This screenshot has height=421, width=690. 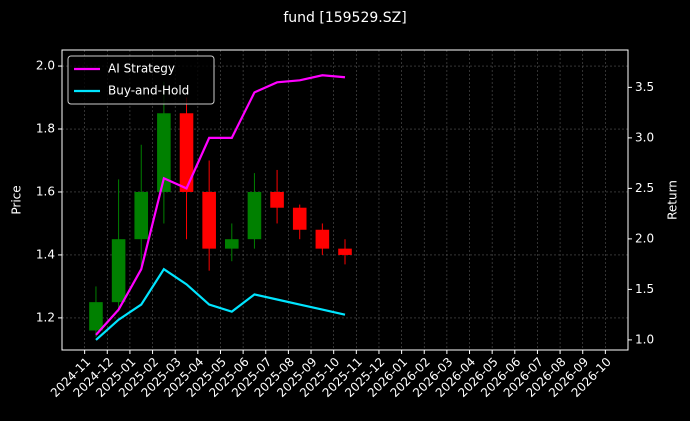 What do you see at coordinates (45, 66) in the screenshot?
I see `y-tick-label: 2.0` at bounding box center [45, 66].